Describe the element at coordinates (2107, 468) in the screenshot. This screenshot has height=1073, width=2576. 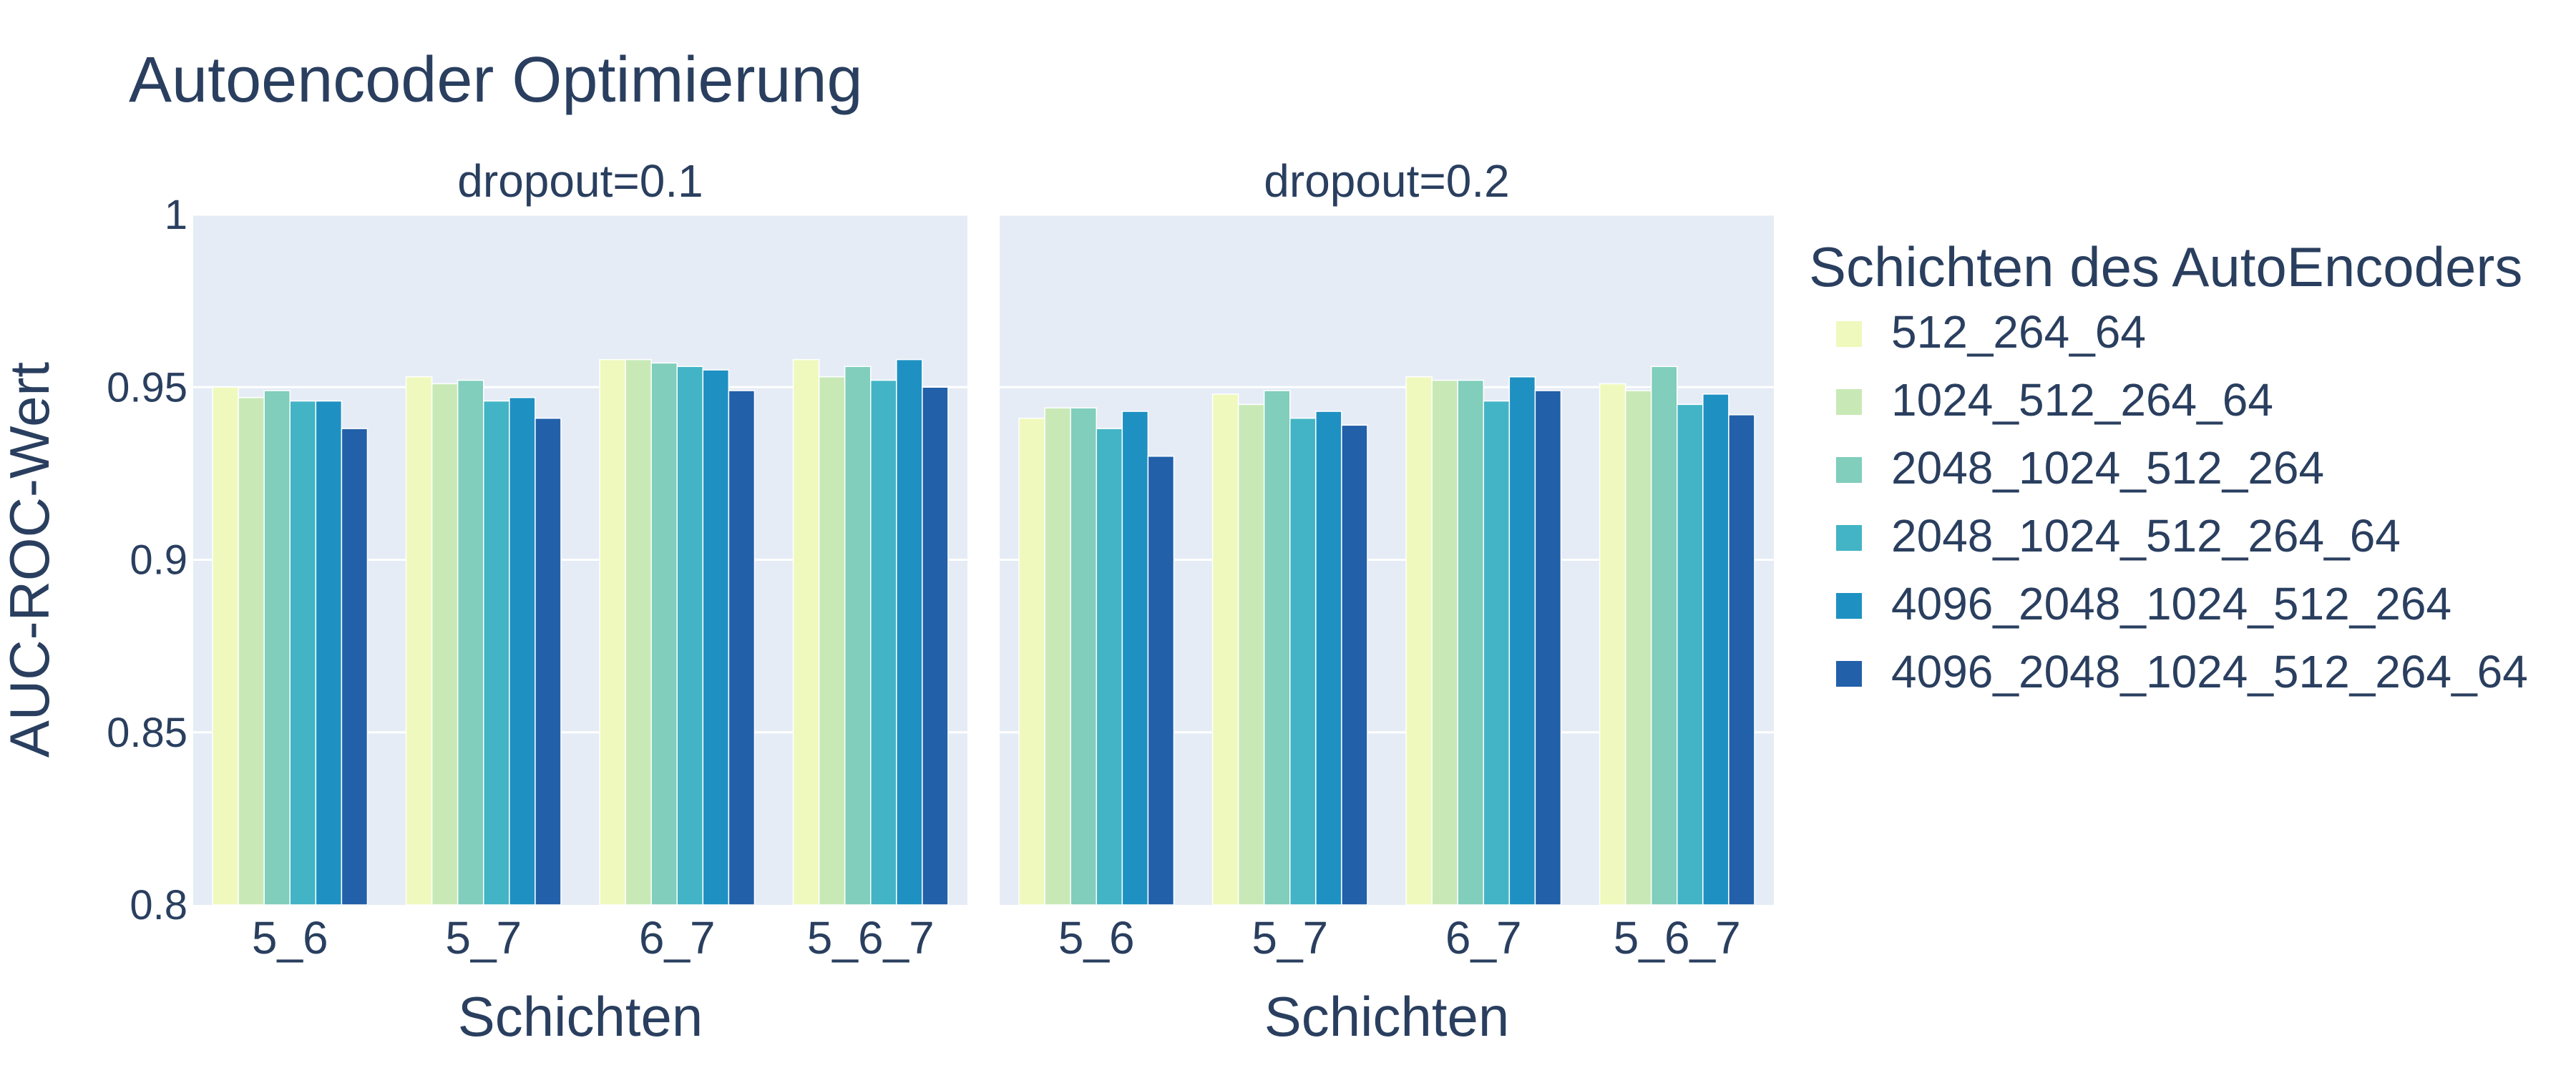
I see `legend-entry: 2048_1024_512_264` at that location.